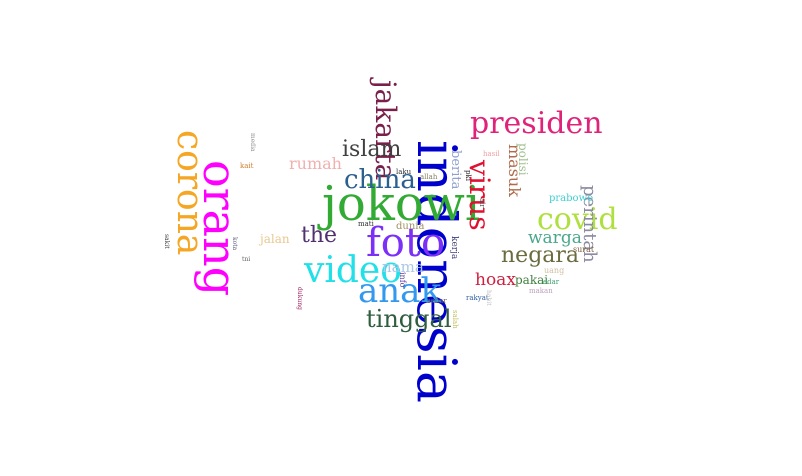  I want to click on word-the: the, so click(319, 235).